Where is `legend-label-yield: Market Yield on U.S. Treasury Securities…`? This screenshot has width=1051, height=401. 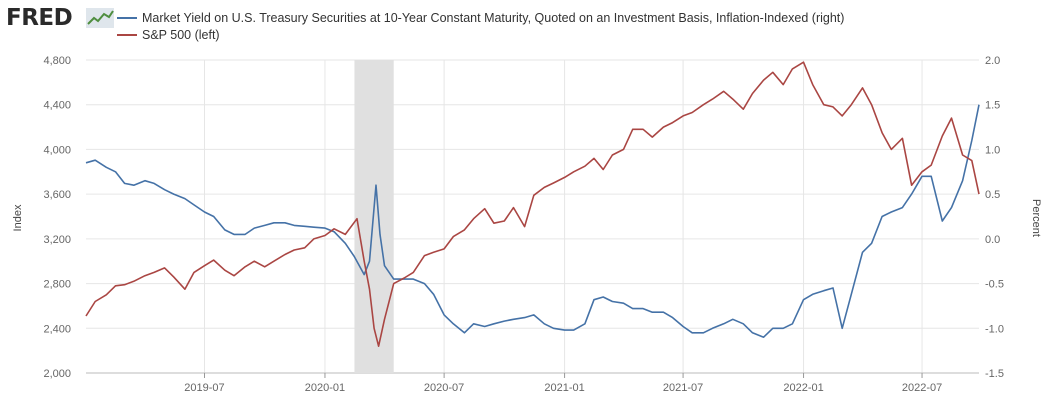 legend-label-yield: Market Yield on U.S. Treasury Securities… is located at coordinates (493, 17).